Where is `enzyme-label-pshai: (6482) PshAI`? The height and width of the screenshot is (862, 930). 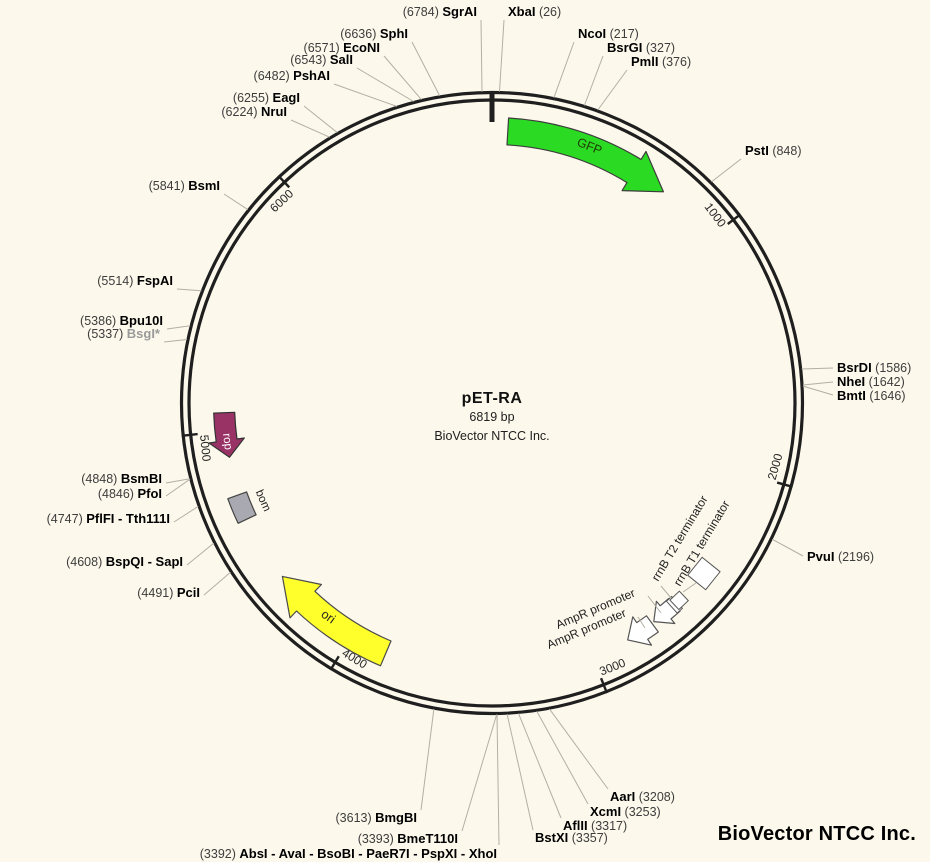 enzyme-label-pshai: (6482) PshAI is located at coordinates (292, 75).